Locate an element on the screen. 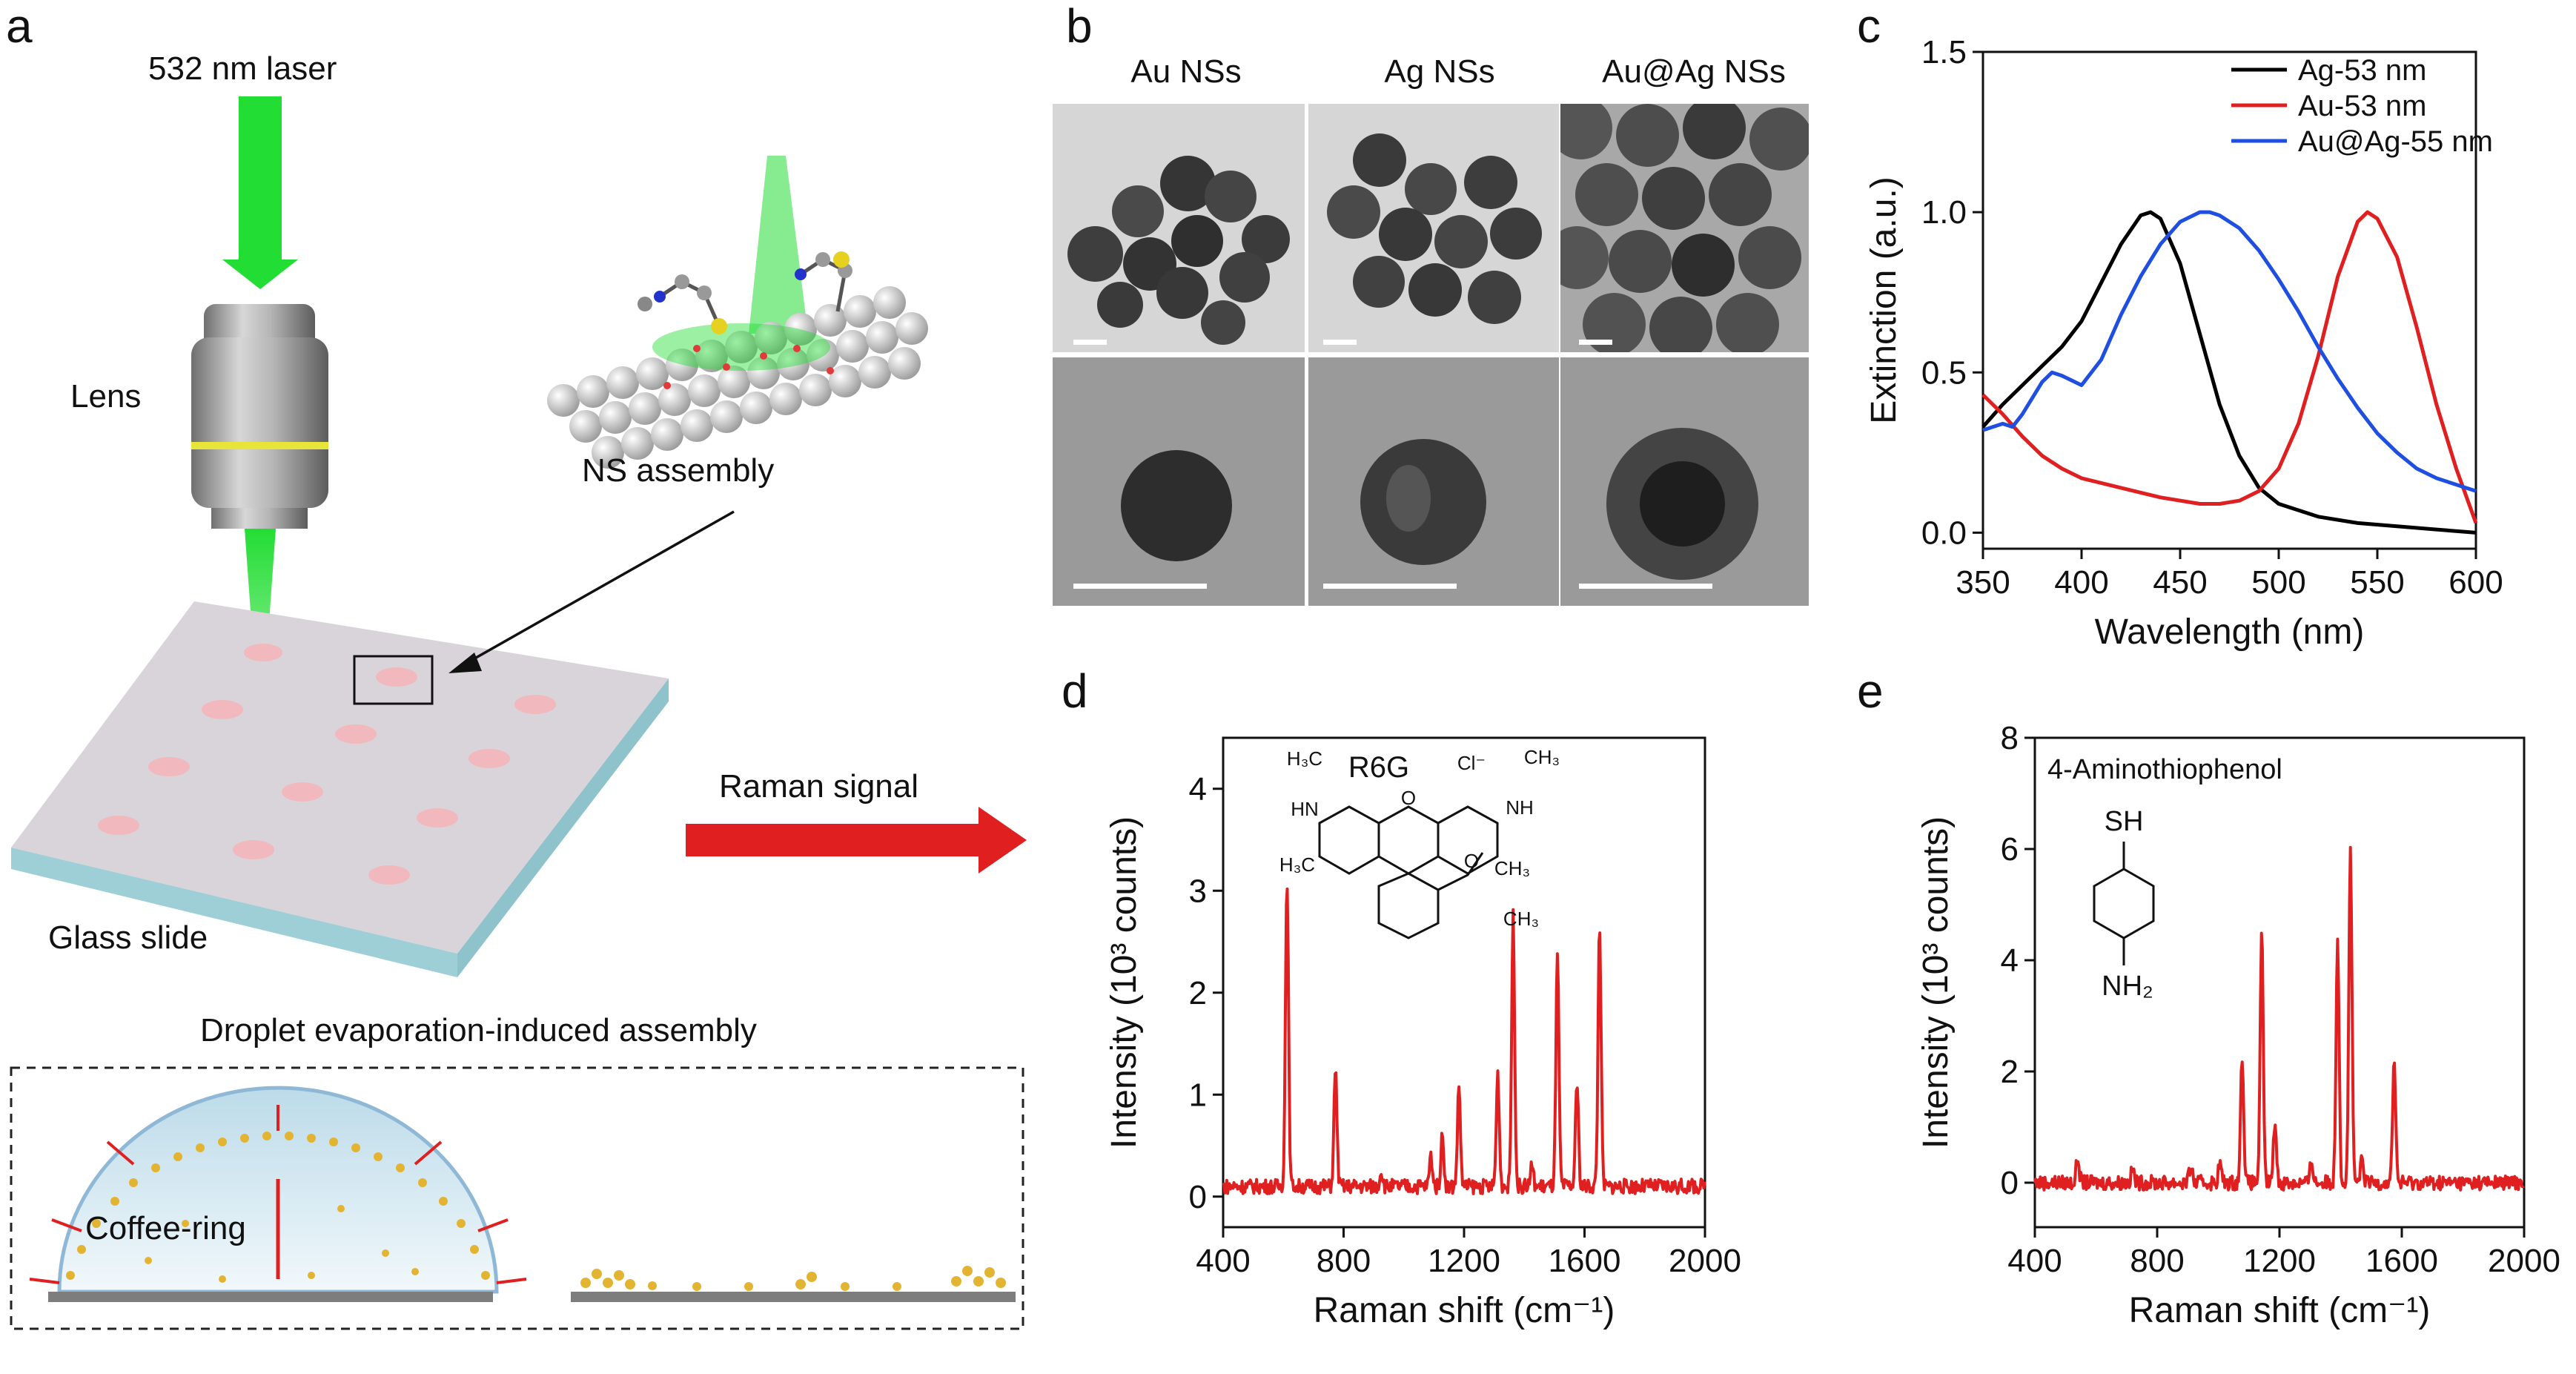 The image size is (2576, 1374). molecule-name: 4-Aminothiophenol is located at coordinates (2164, 769).